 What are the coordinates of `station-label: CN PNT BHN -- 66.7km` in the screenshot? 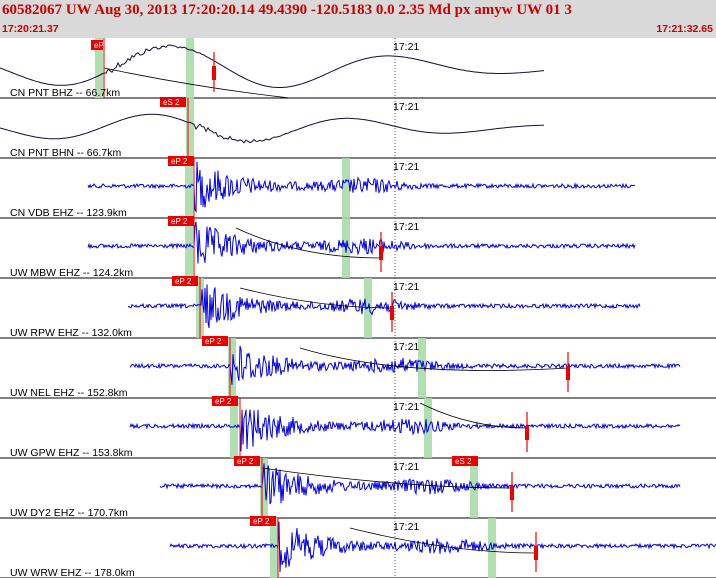 It's located at (65, 153).